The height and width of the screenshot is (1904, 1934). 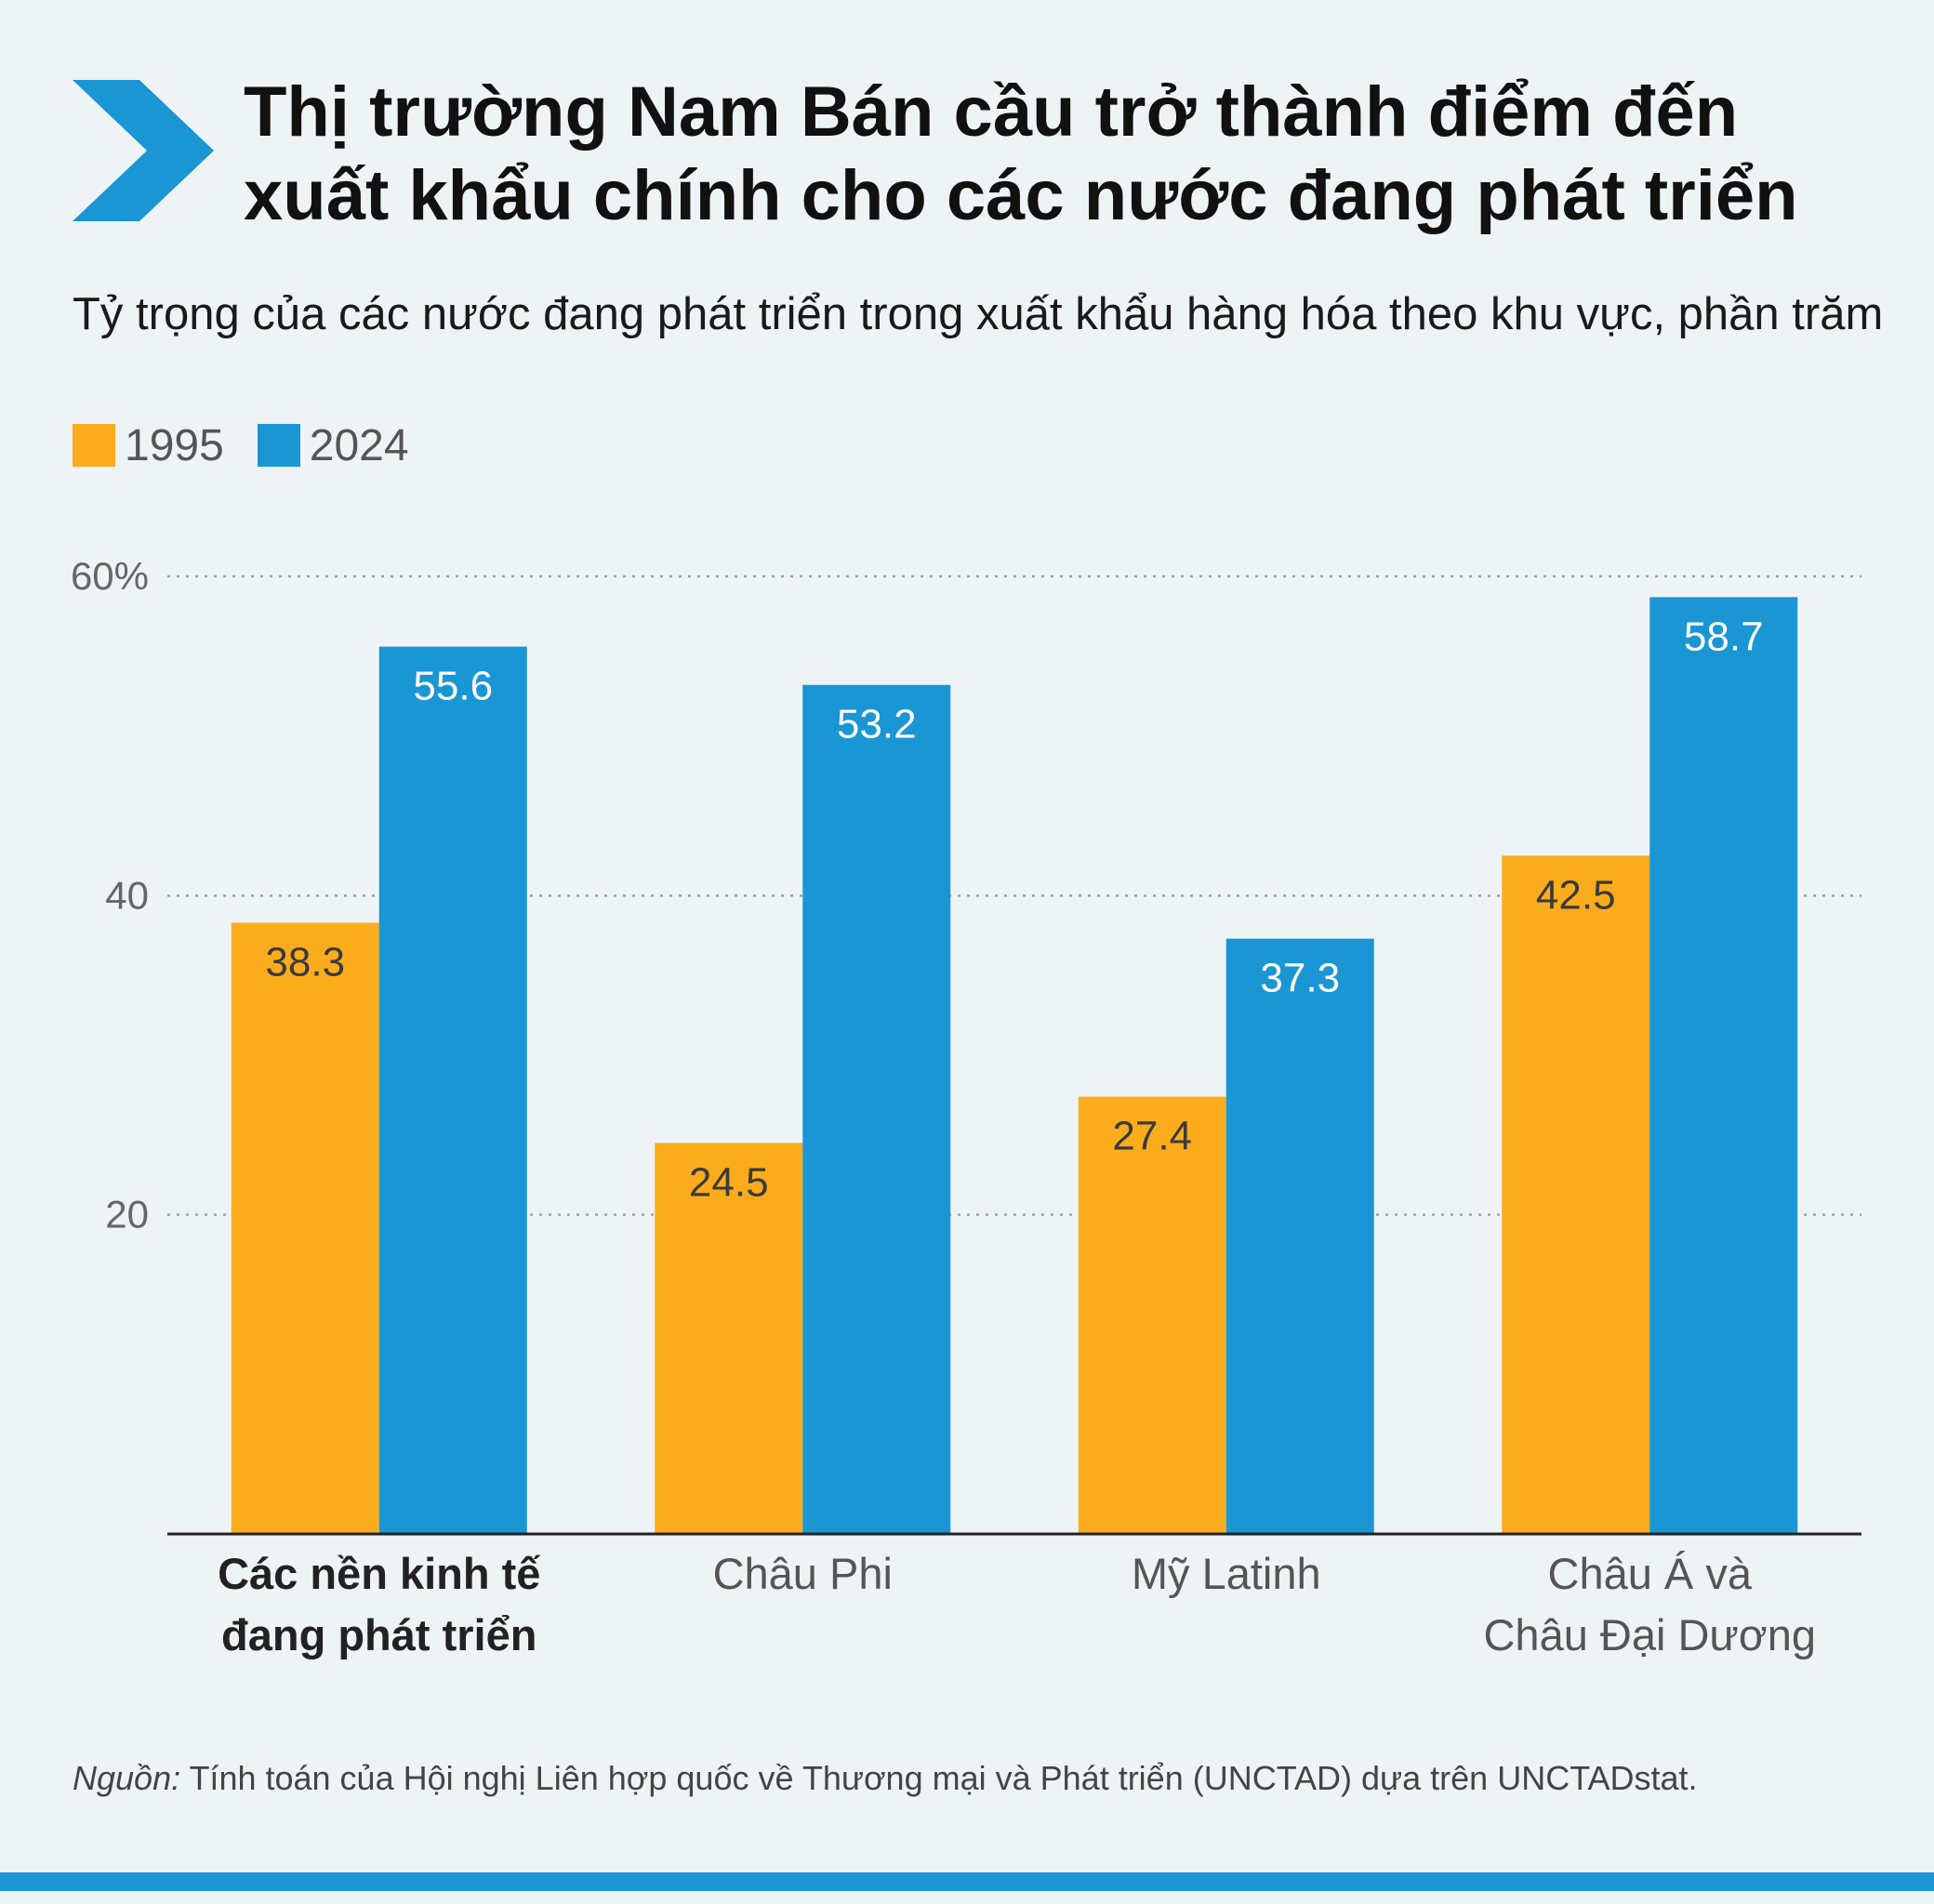 What do you see at coordinates (1651, 1573) in the screenshot?
I see `category-label: Châu Á và` at bounding box center [1651, 1573].